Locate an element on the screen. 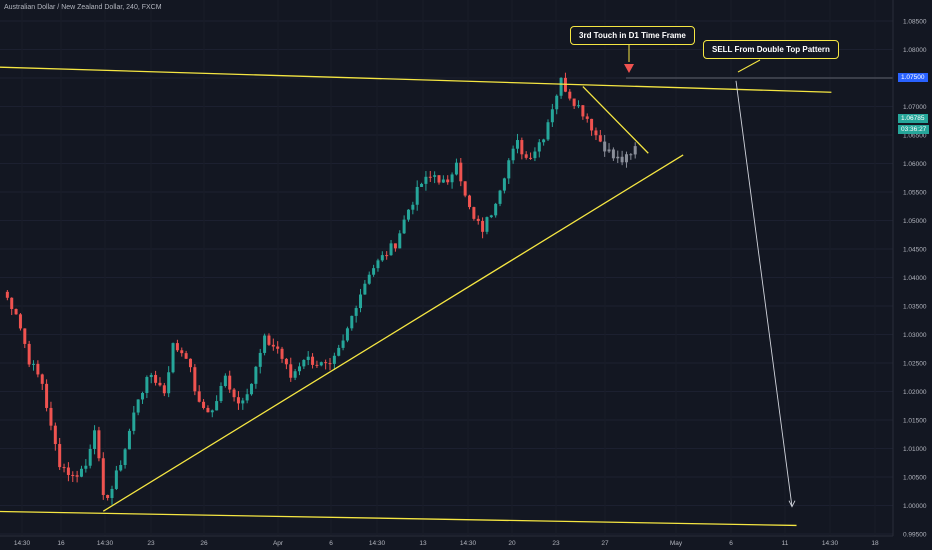 Image resolution: width=932 pixels, height=550 pixels. time-tick-label: 18 is located at coordinates (875, 543).